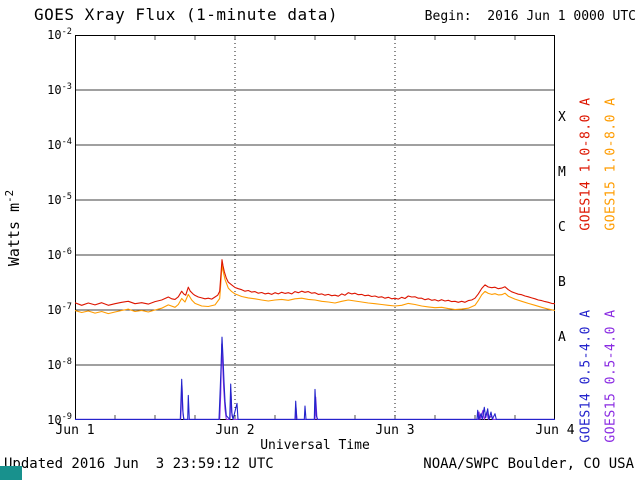 Image resolution: width=640 pixels, height=480 pixels. I want to click on y-tick-label: 10-9, so click(59, 419).